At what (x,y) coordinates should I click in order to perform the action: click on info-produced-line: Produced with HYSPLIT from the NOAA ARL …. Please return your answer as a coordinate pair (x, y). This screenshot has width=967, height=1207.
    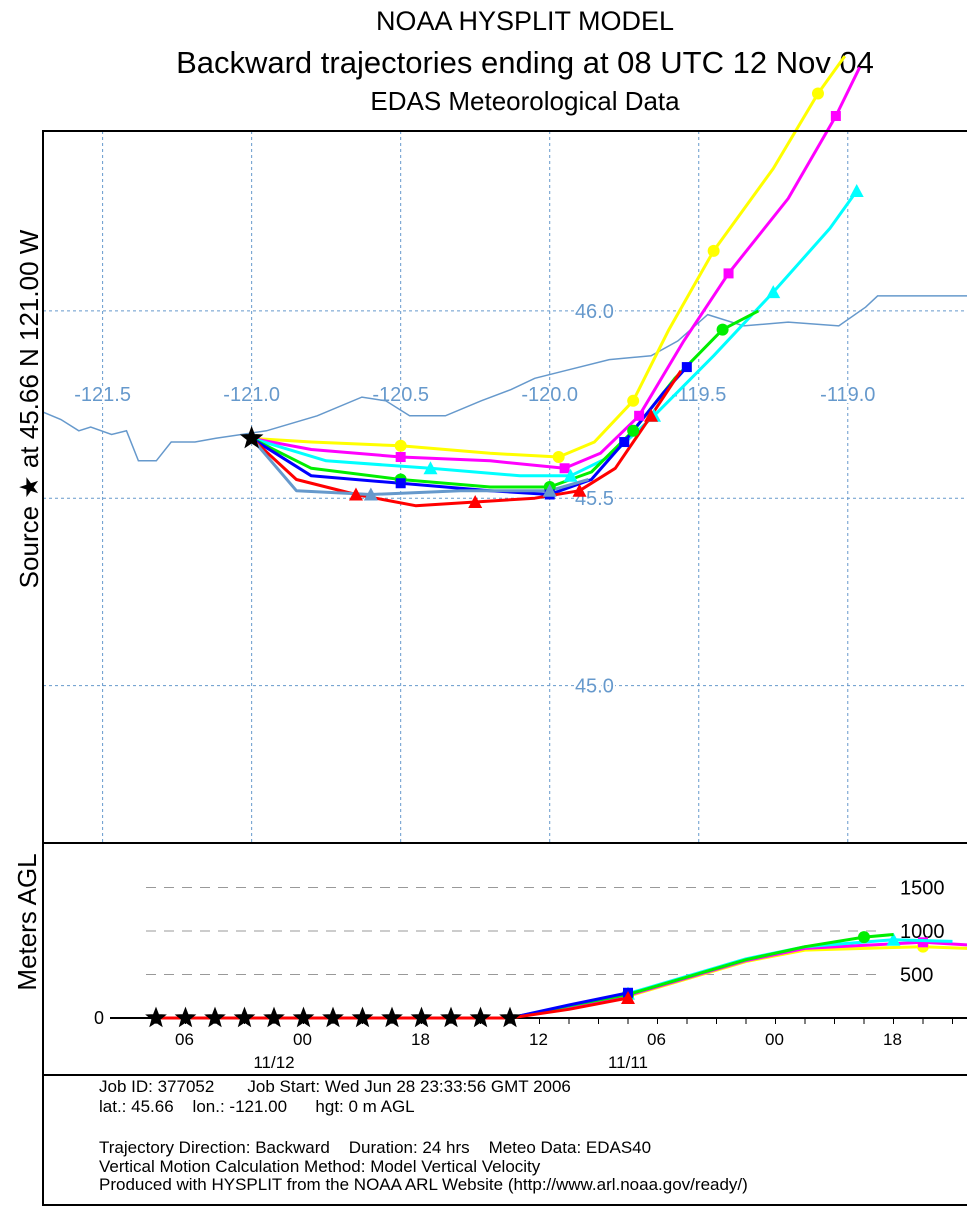
    Looking at the image, I should click on (423, 1184).